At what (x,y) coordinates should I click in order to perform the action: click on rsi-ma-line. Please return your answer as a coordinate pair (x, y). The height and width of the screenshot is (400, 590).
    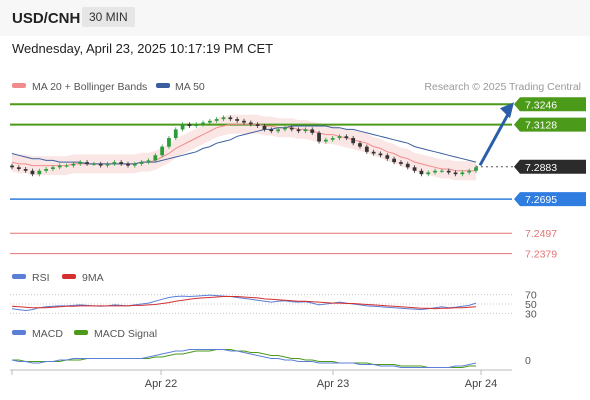
    Looking at the image, I should click on (244, 303).